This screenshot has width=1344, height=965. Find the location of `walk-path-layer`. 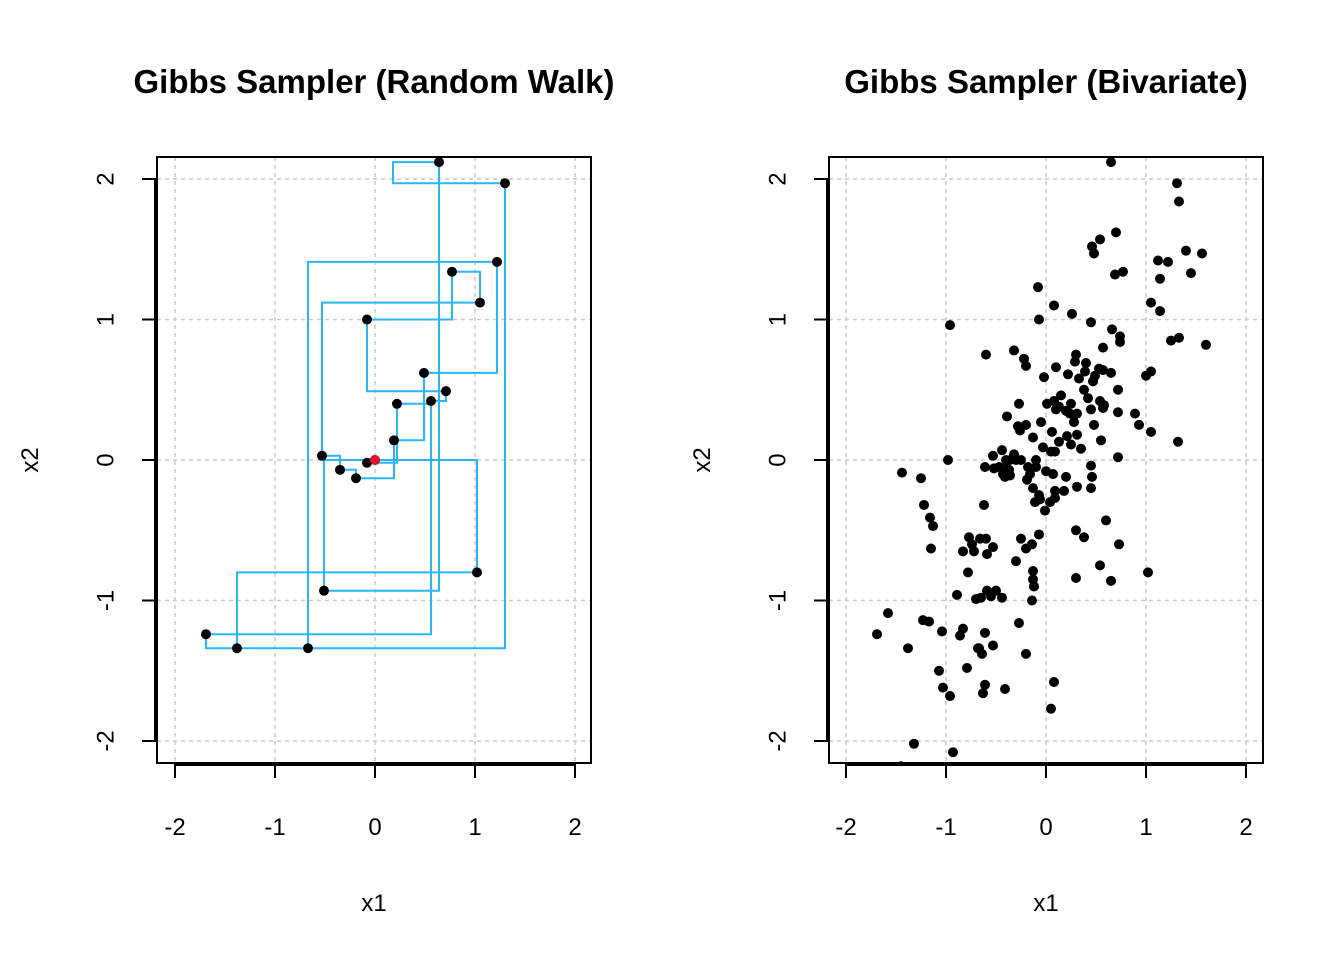

walk-path-layer is located at coordinates (355, 405).